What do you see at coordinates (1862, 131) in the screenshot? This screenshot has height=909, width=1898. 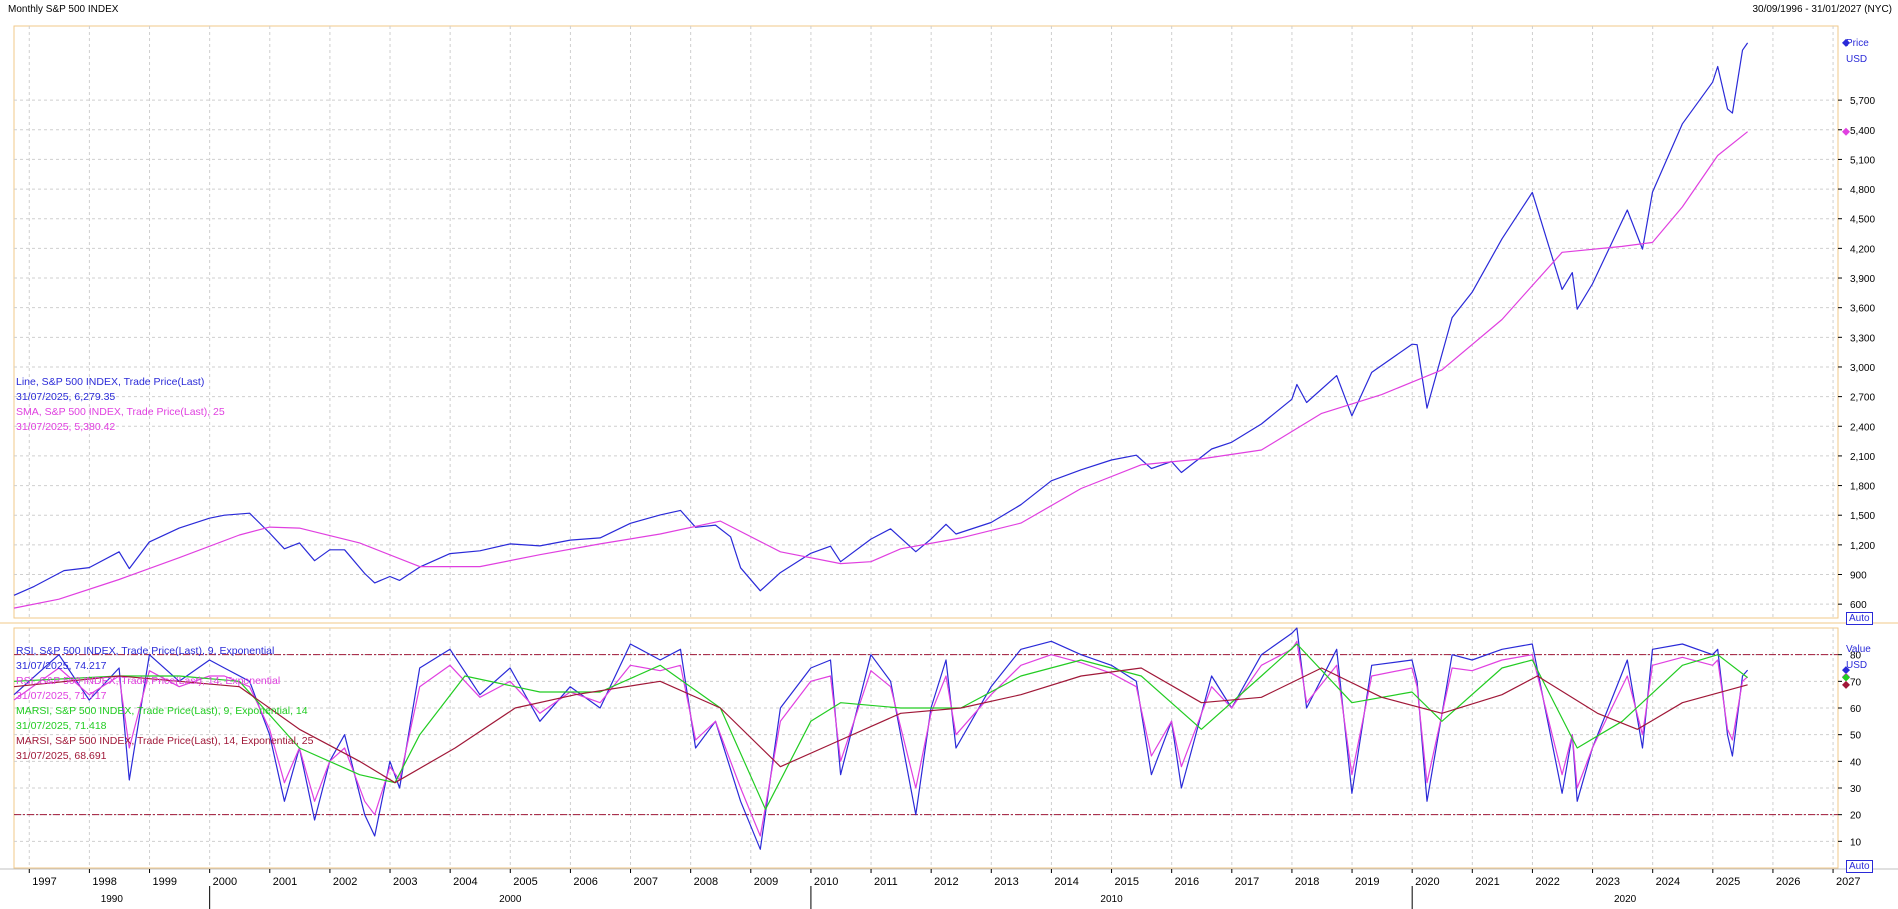 I see `price-ytick-label-5400: 5,400` at bounding box center [1862, 131].